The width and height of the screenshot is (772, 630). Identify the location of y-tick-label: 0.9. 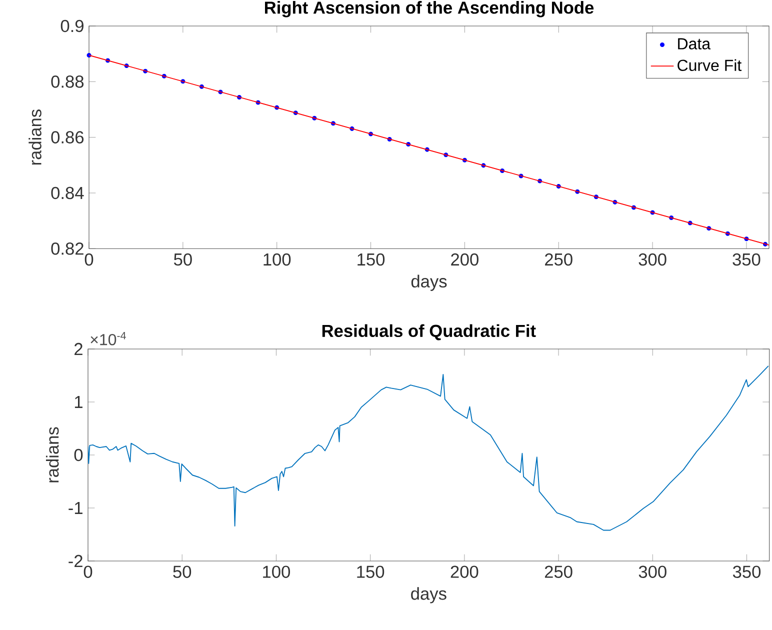
(72, 26).